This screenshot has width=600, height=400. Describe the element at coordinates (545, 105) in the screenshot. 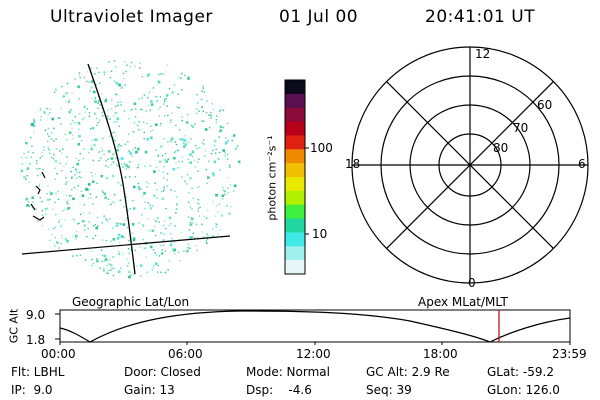

I see `mlat-label-60: 60` at that location.